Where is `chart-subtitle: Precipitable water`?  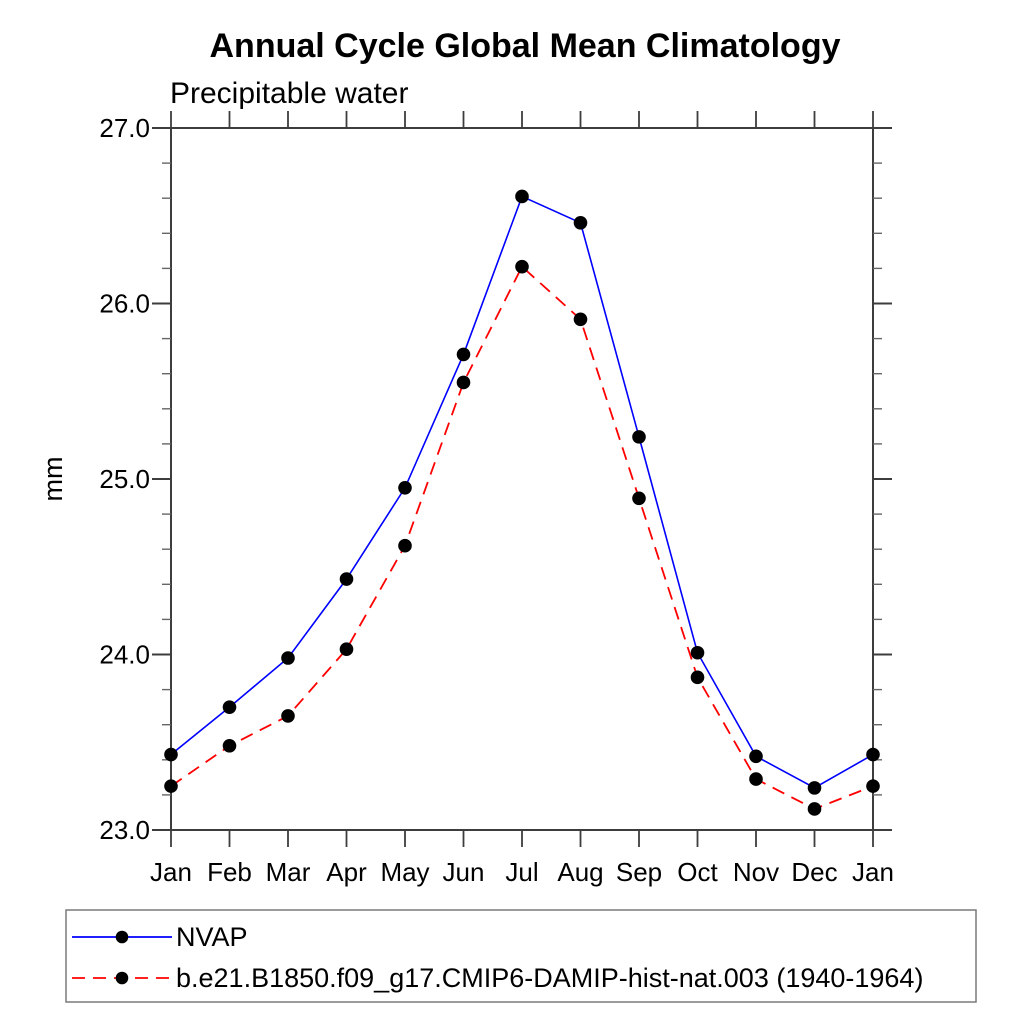 chart-subtitle: Precipitable water is located at coordinates (289, 93).